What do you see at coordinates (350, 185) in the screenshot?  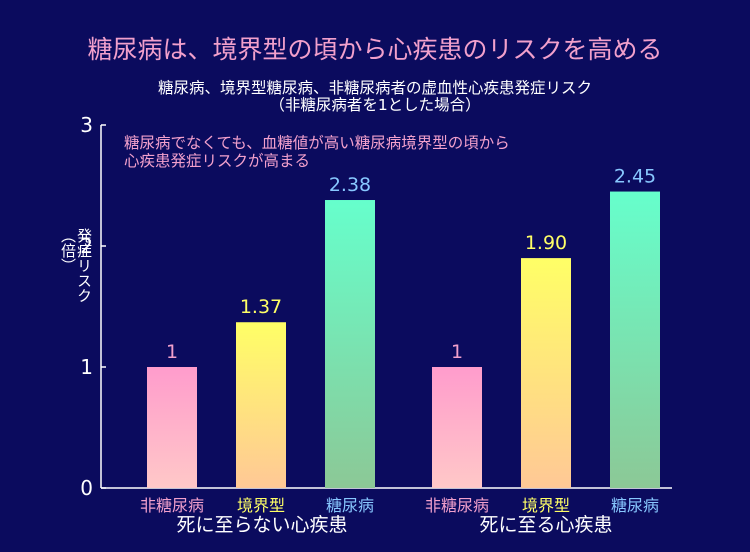 I see `bar-value-label: 2.38` at bounding box center [350, 185].